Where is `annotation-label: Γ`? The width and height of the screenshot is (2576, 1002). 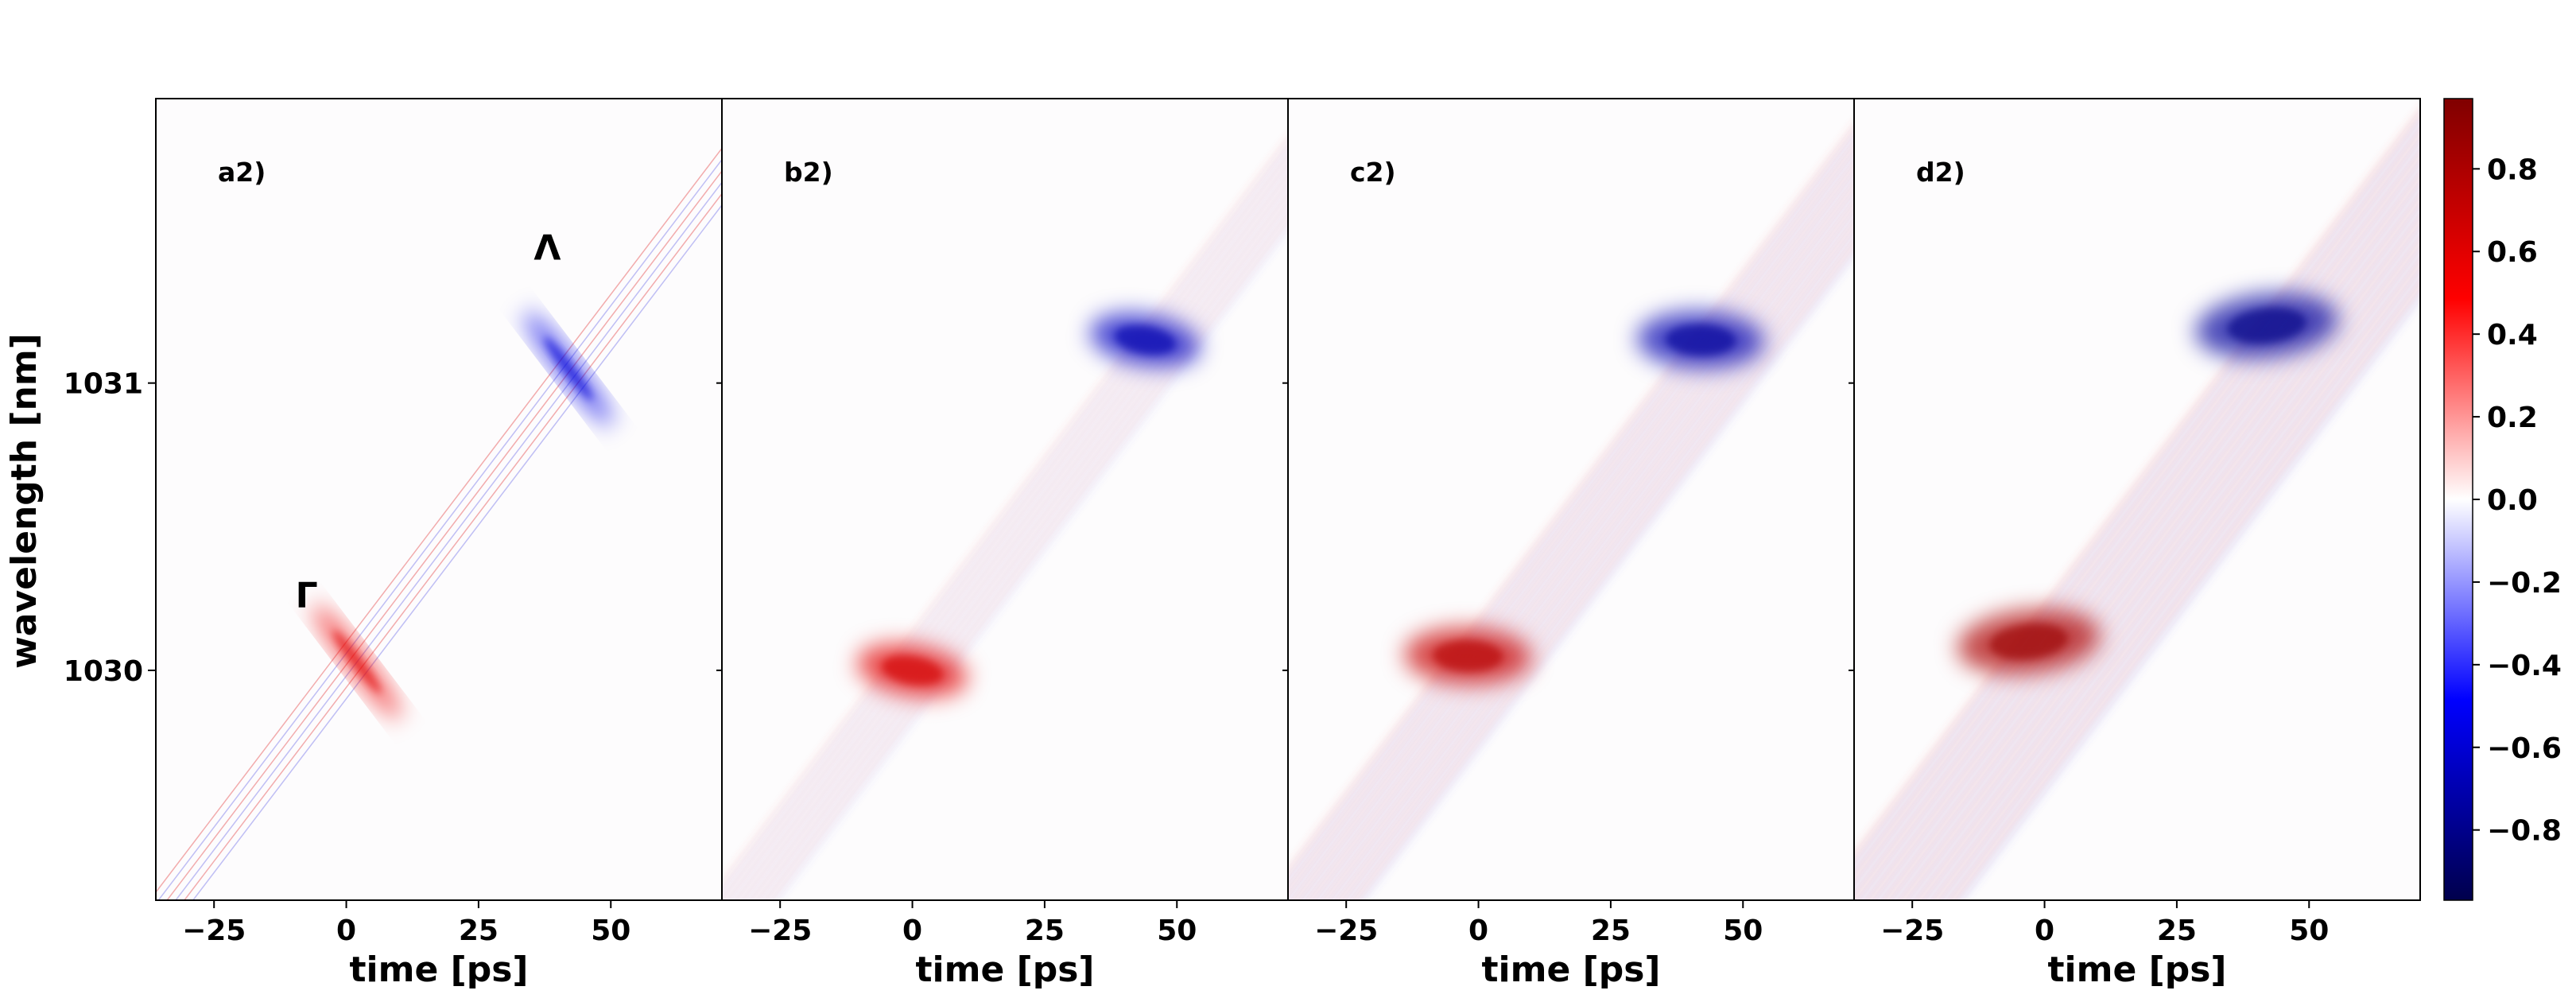
annotation-label: Γ is located at coordinates (307, 595).